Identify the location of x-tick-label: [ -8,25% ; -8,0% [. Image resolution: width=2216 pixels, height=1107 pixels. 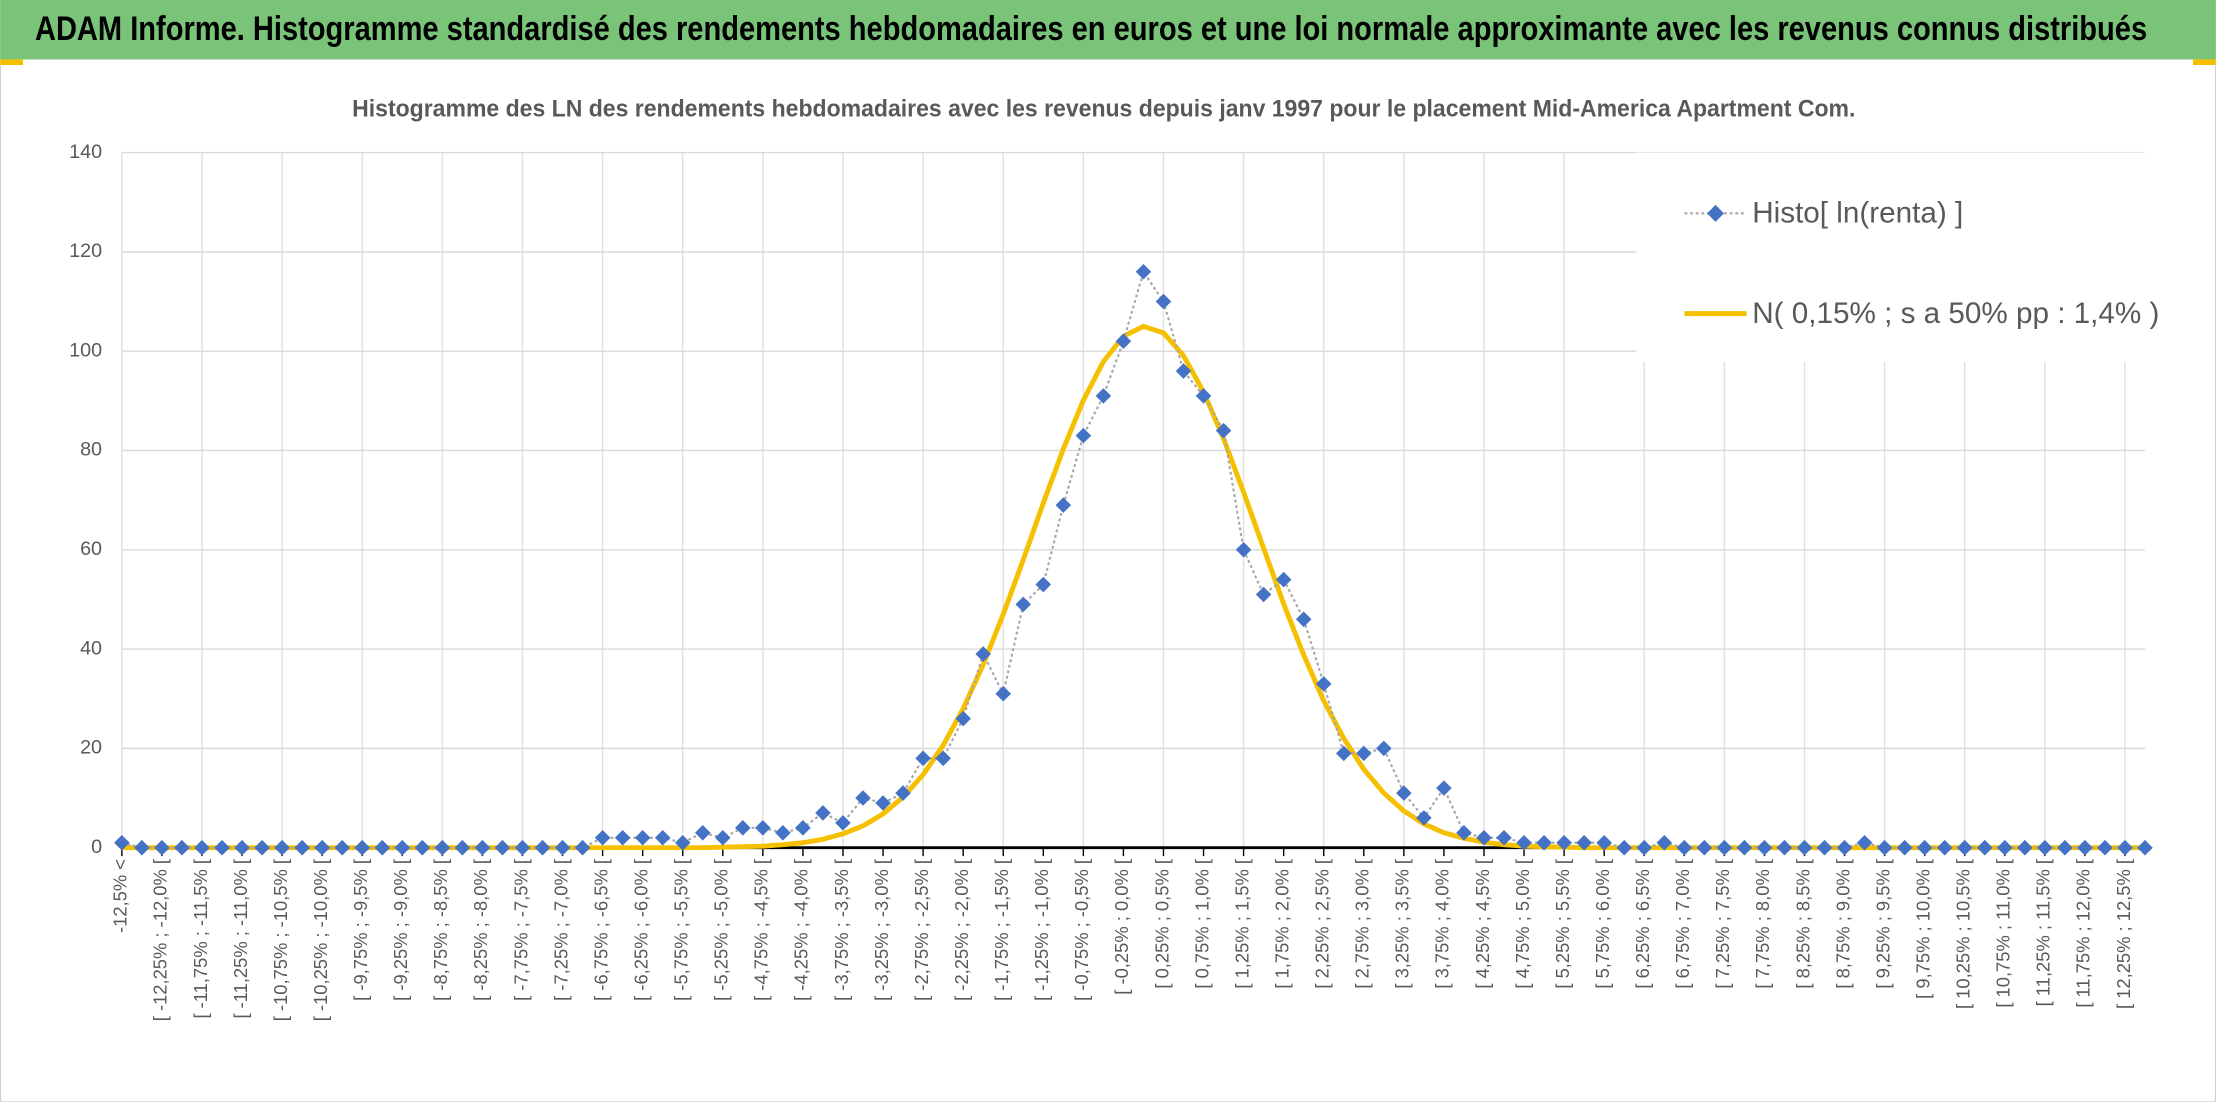
(480, 930).